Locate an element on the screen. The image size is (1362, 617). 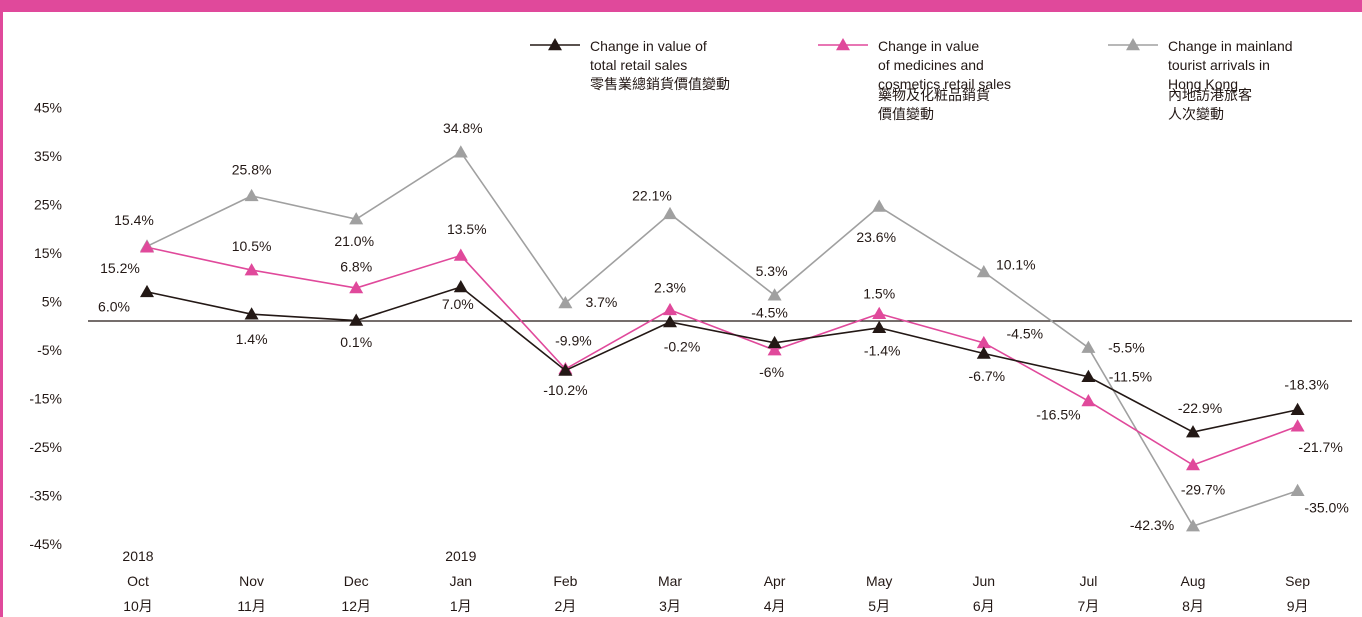
data-label: 21.0% is located at coordinates (354, 241).